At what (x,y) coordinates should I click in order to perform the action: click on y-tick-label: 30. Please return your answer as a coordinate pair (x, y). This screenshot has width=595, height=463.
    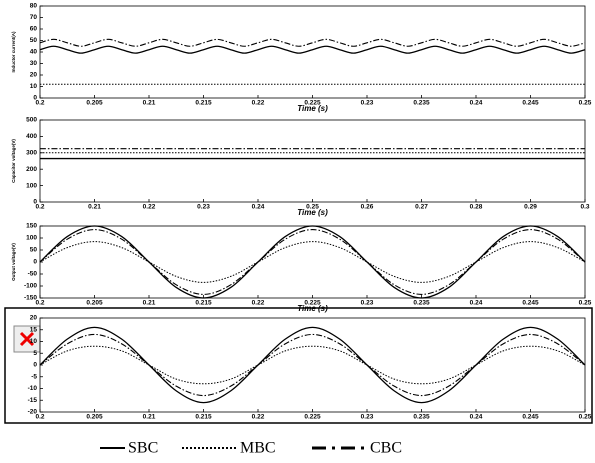
    Looking at the image, I should click on (34, 63).